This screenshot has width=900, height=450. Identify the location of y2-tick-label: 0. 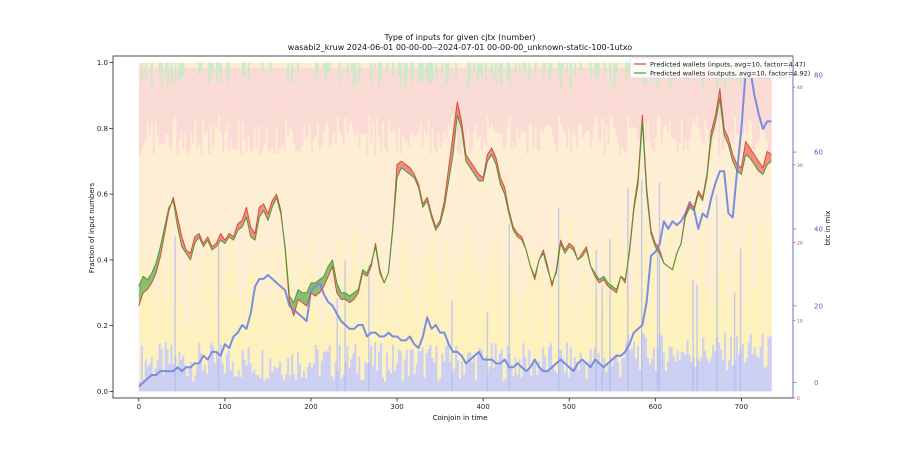
(816, 383).